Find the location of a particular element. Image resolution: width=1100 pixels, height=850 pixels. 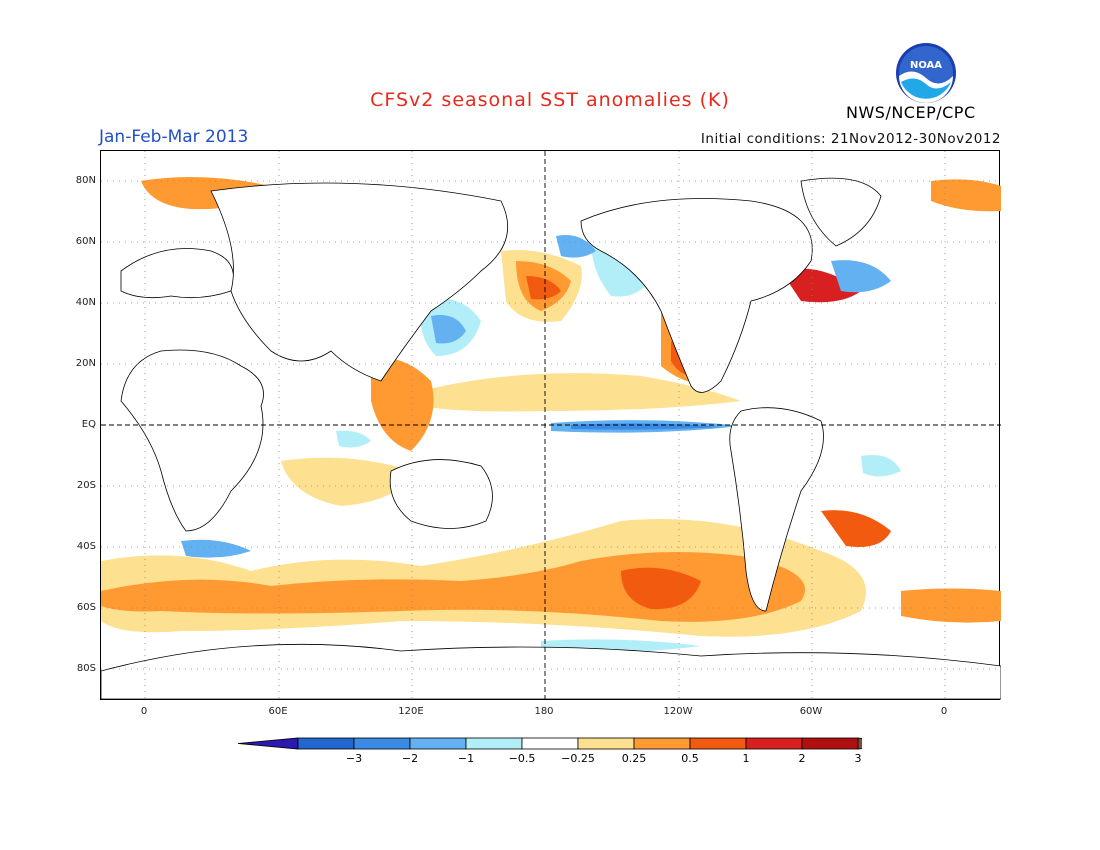

lon-label: 120W is located at coordinates (678, 711).